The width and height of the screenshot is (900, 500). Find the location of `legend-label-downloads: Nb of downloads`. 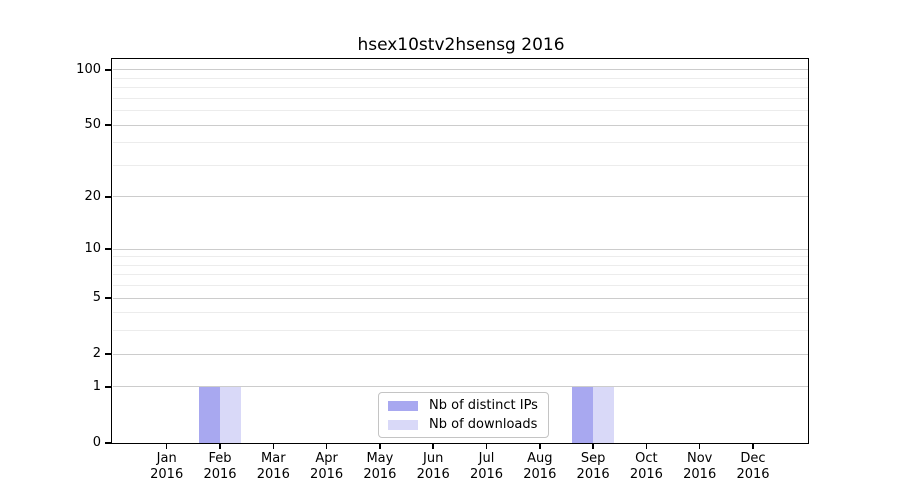

legend-label-downloads: Nb of downloads is located at coordinates (483, 424).